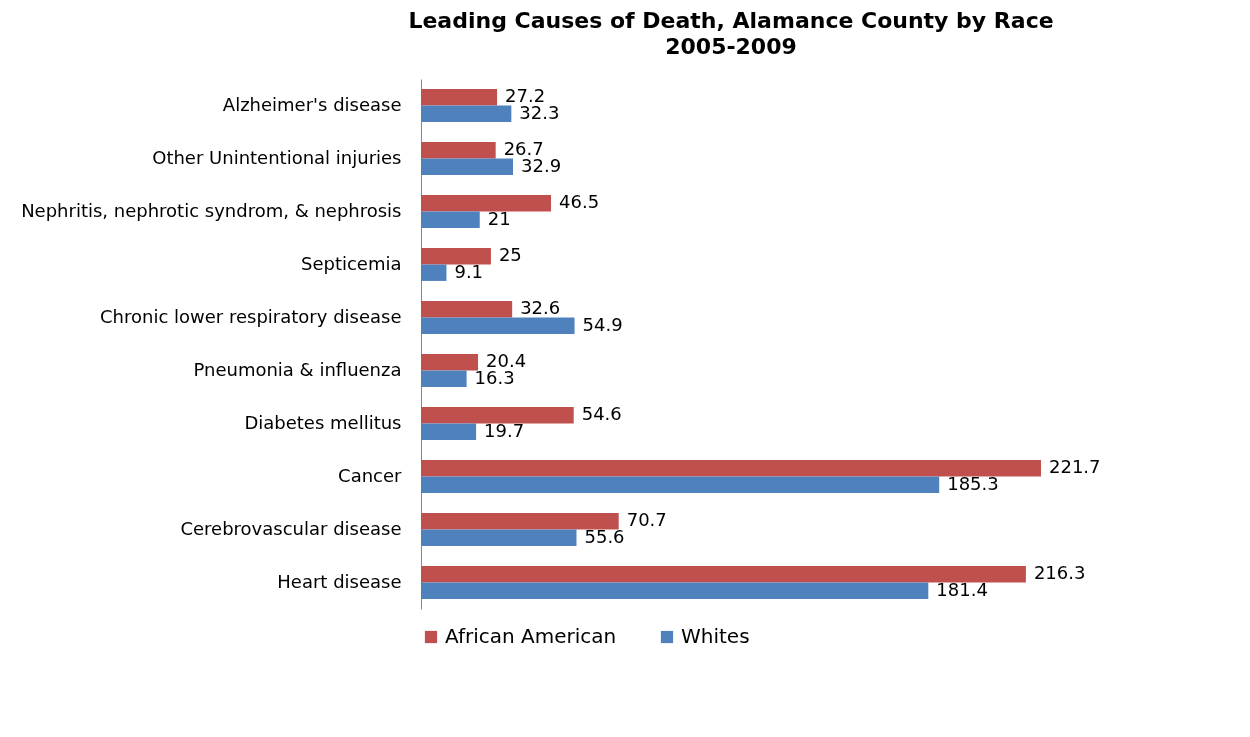 Image resolution: width=1250 pixels, height=737 pixels. I want to click on data-label: 32.6, so click(540, 308).